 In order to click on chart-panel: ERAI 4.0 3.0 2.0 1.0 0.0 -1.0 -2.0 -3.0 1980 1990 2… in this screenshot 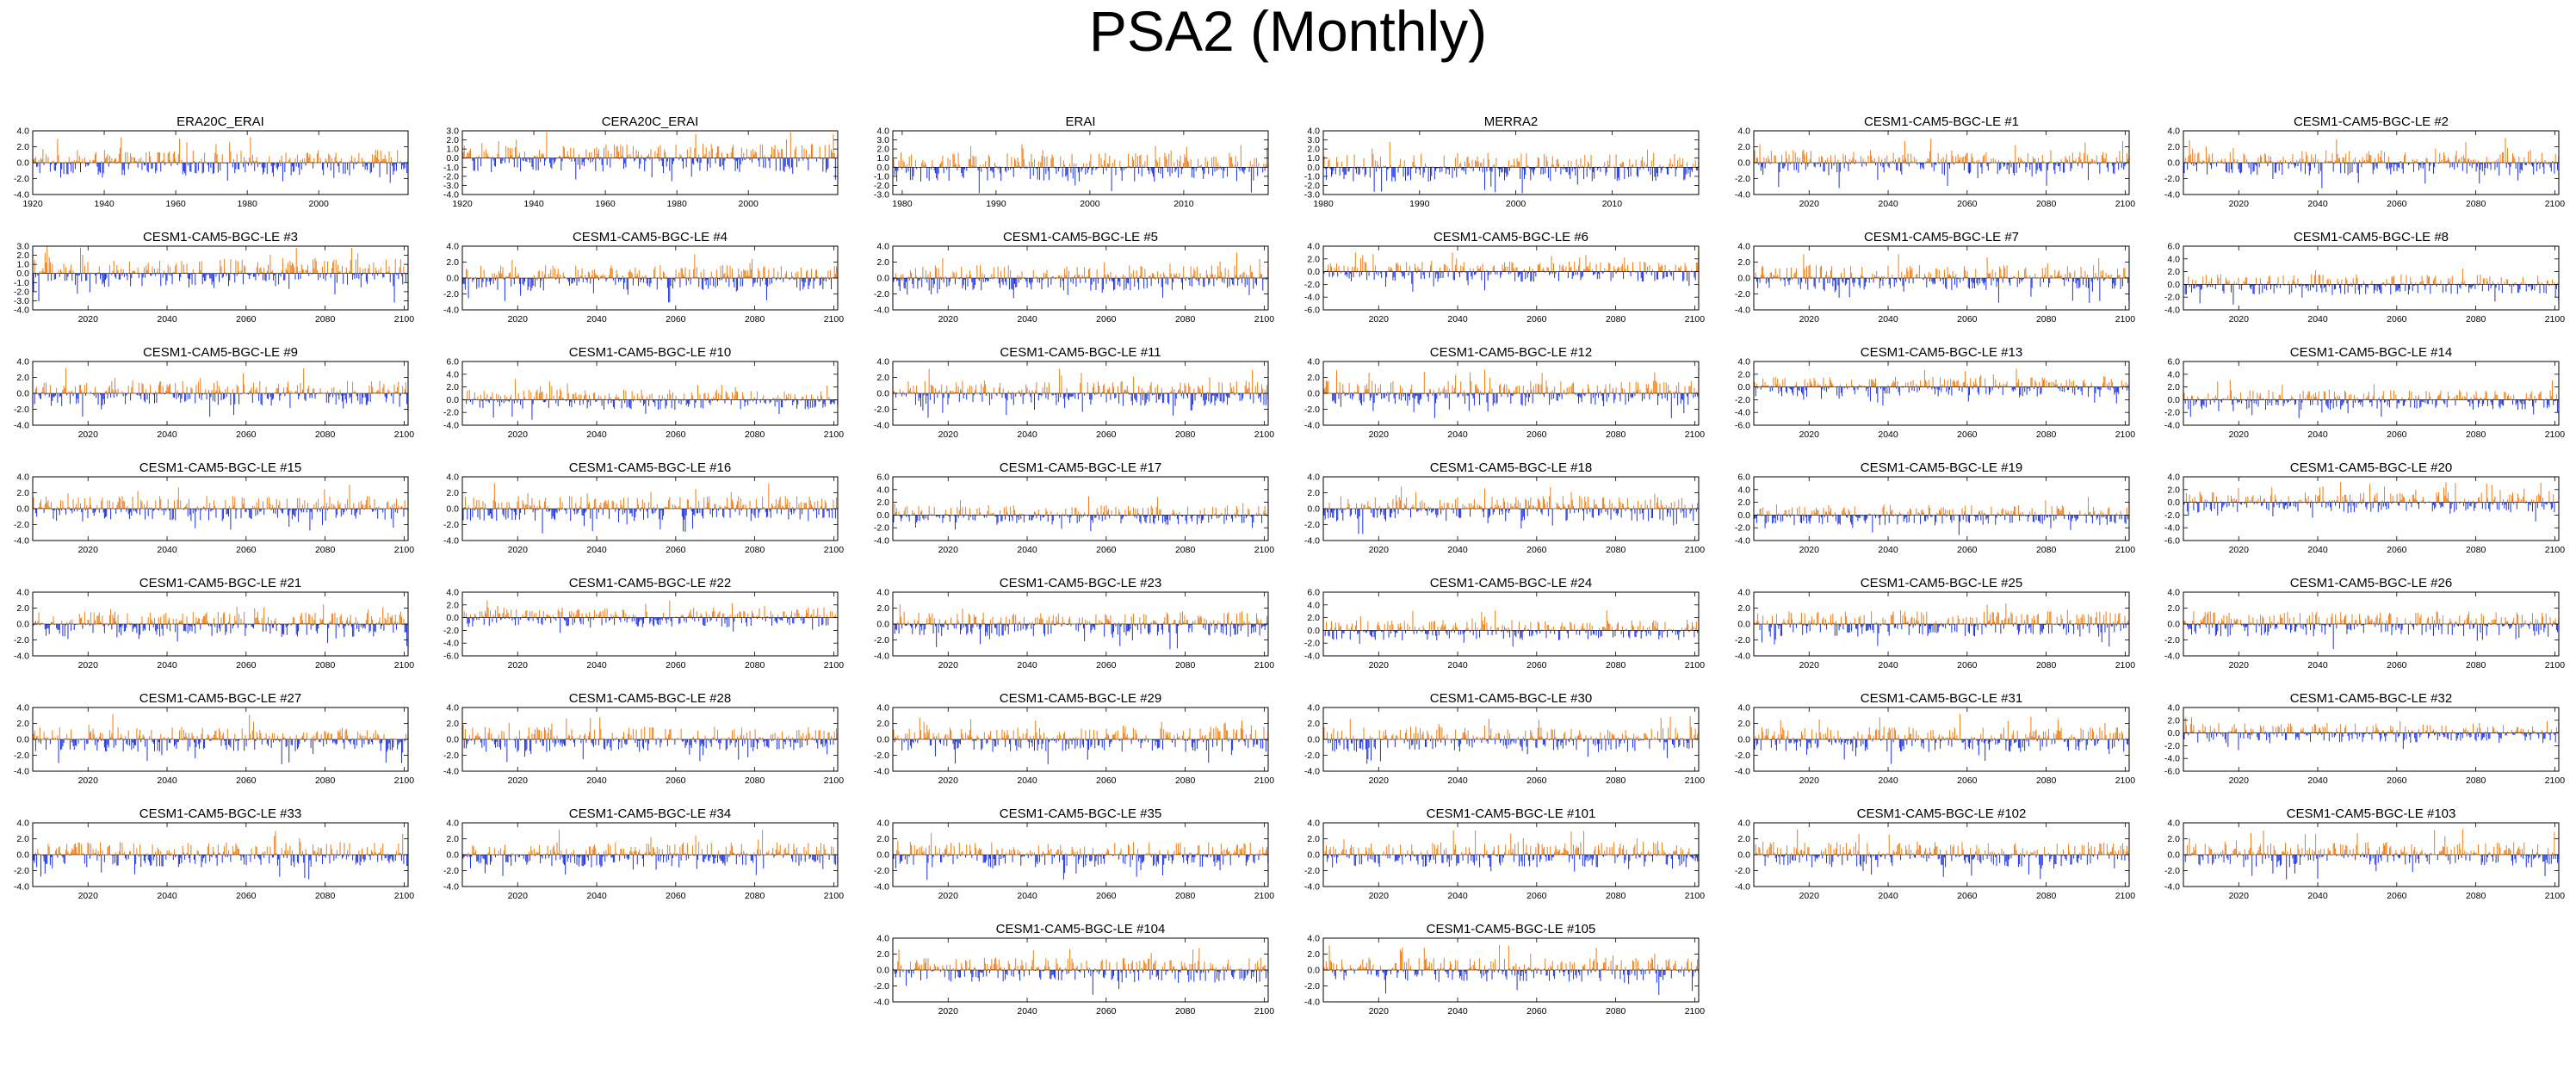, I will do `click(1075, 167)`.